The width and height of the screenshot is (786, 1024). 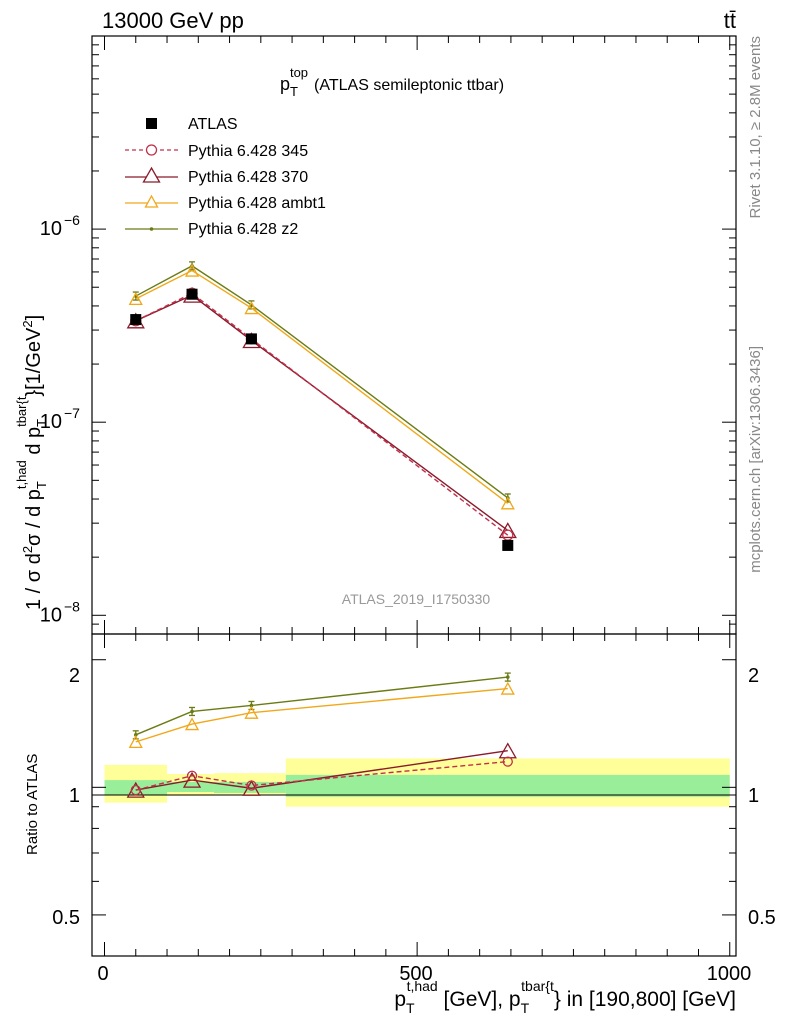 I want to click on legend-entry-atlas: ATLAS, so click(x=192, y=124).